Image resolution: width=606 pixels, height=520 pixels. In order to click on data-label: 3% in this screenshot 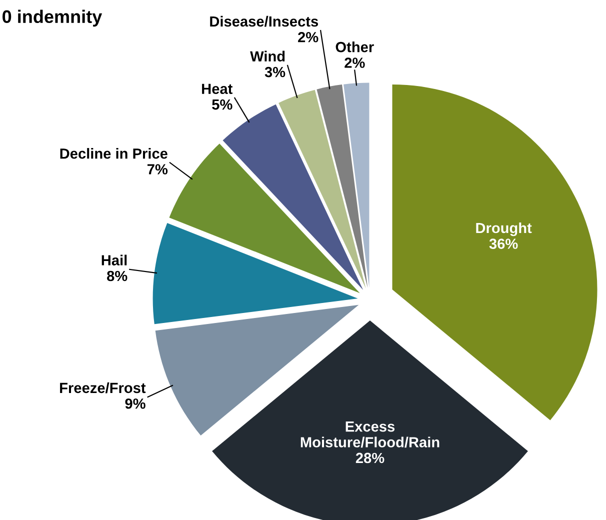, I will do `click(275, 72)`.